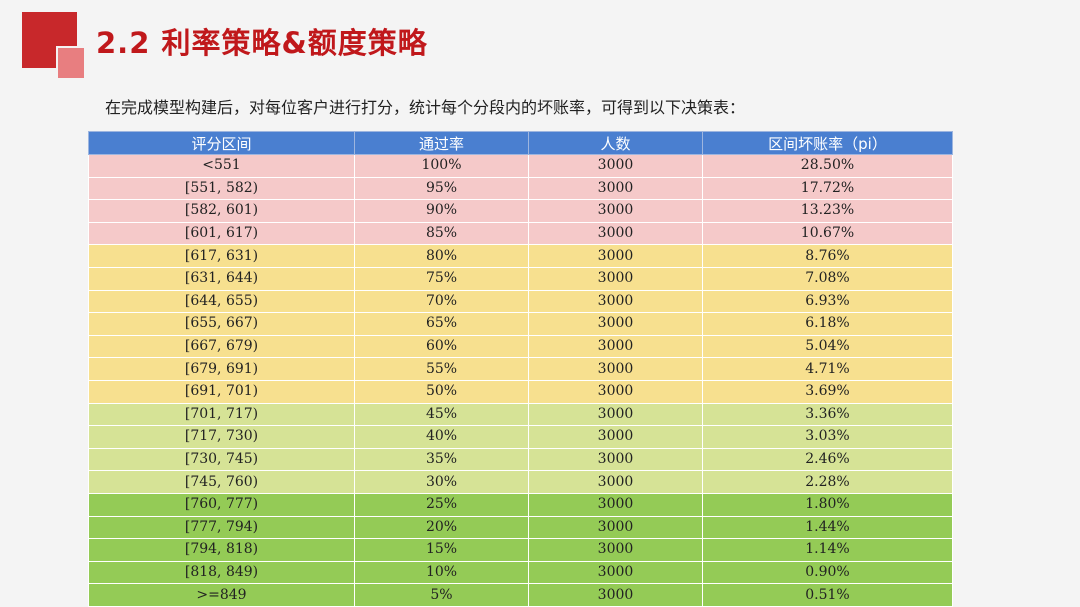  Describe the element at coordinates (827, 301) in the screenshot. I see `cell-bad-rate: 6.93%` at that location.